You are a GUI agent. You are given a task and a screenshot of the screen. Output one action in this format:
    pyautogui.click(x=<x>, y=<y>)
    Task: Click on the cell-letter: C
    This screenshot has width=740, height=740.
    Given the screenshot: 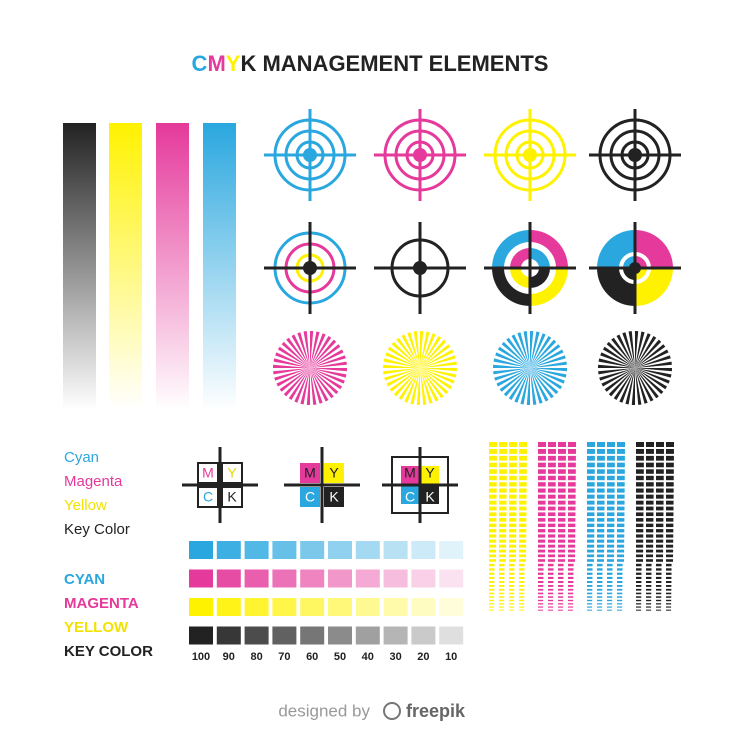 What is the action you would take?
    pyautogui.click(x=410, y=497)
    